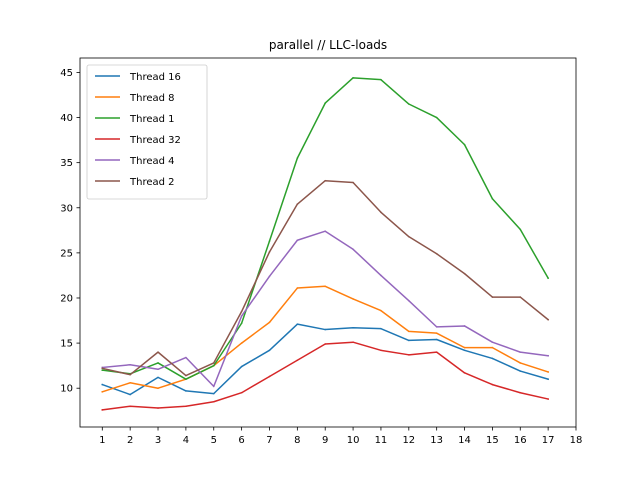 The image size is (640, 480). Describe the element at coordinates (147, 132) in the screenshot. I see `legend-box` at that location.